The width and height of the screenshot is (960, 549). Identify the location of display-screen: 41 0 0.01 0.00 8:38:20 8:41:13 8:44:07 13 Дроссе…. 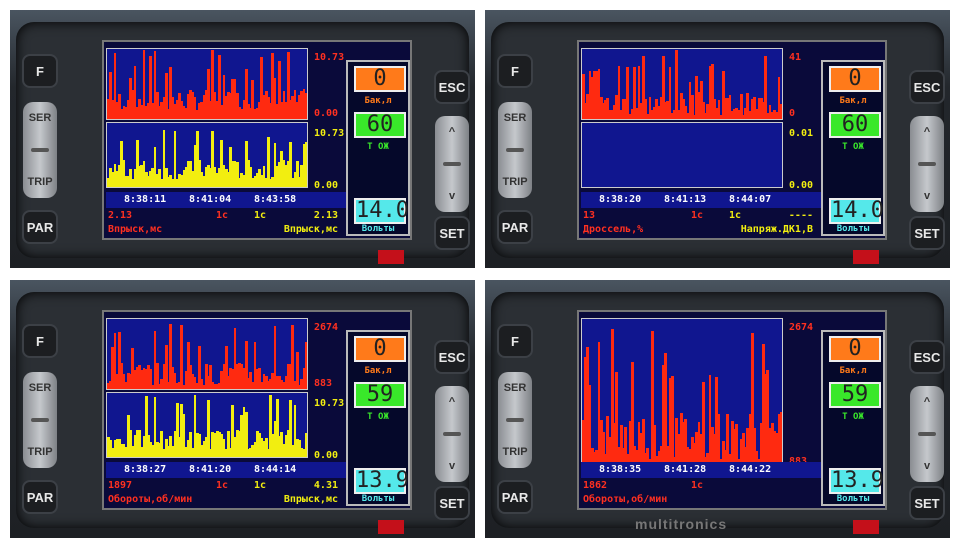
(732, 140).